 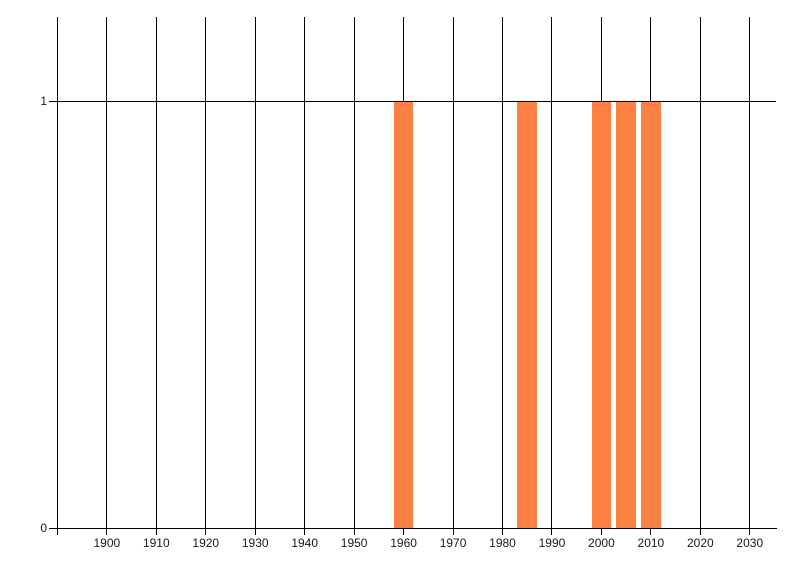 What do you see at coordinates (156, 543) in the screenshot?
I see `x-tick-label: 1910` at bounding box center [156, 543].